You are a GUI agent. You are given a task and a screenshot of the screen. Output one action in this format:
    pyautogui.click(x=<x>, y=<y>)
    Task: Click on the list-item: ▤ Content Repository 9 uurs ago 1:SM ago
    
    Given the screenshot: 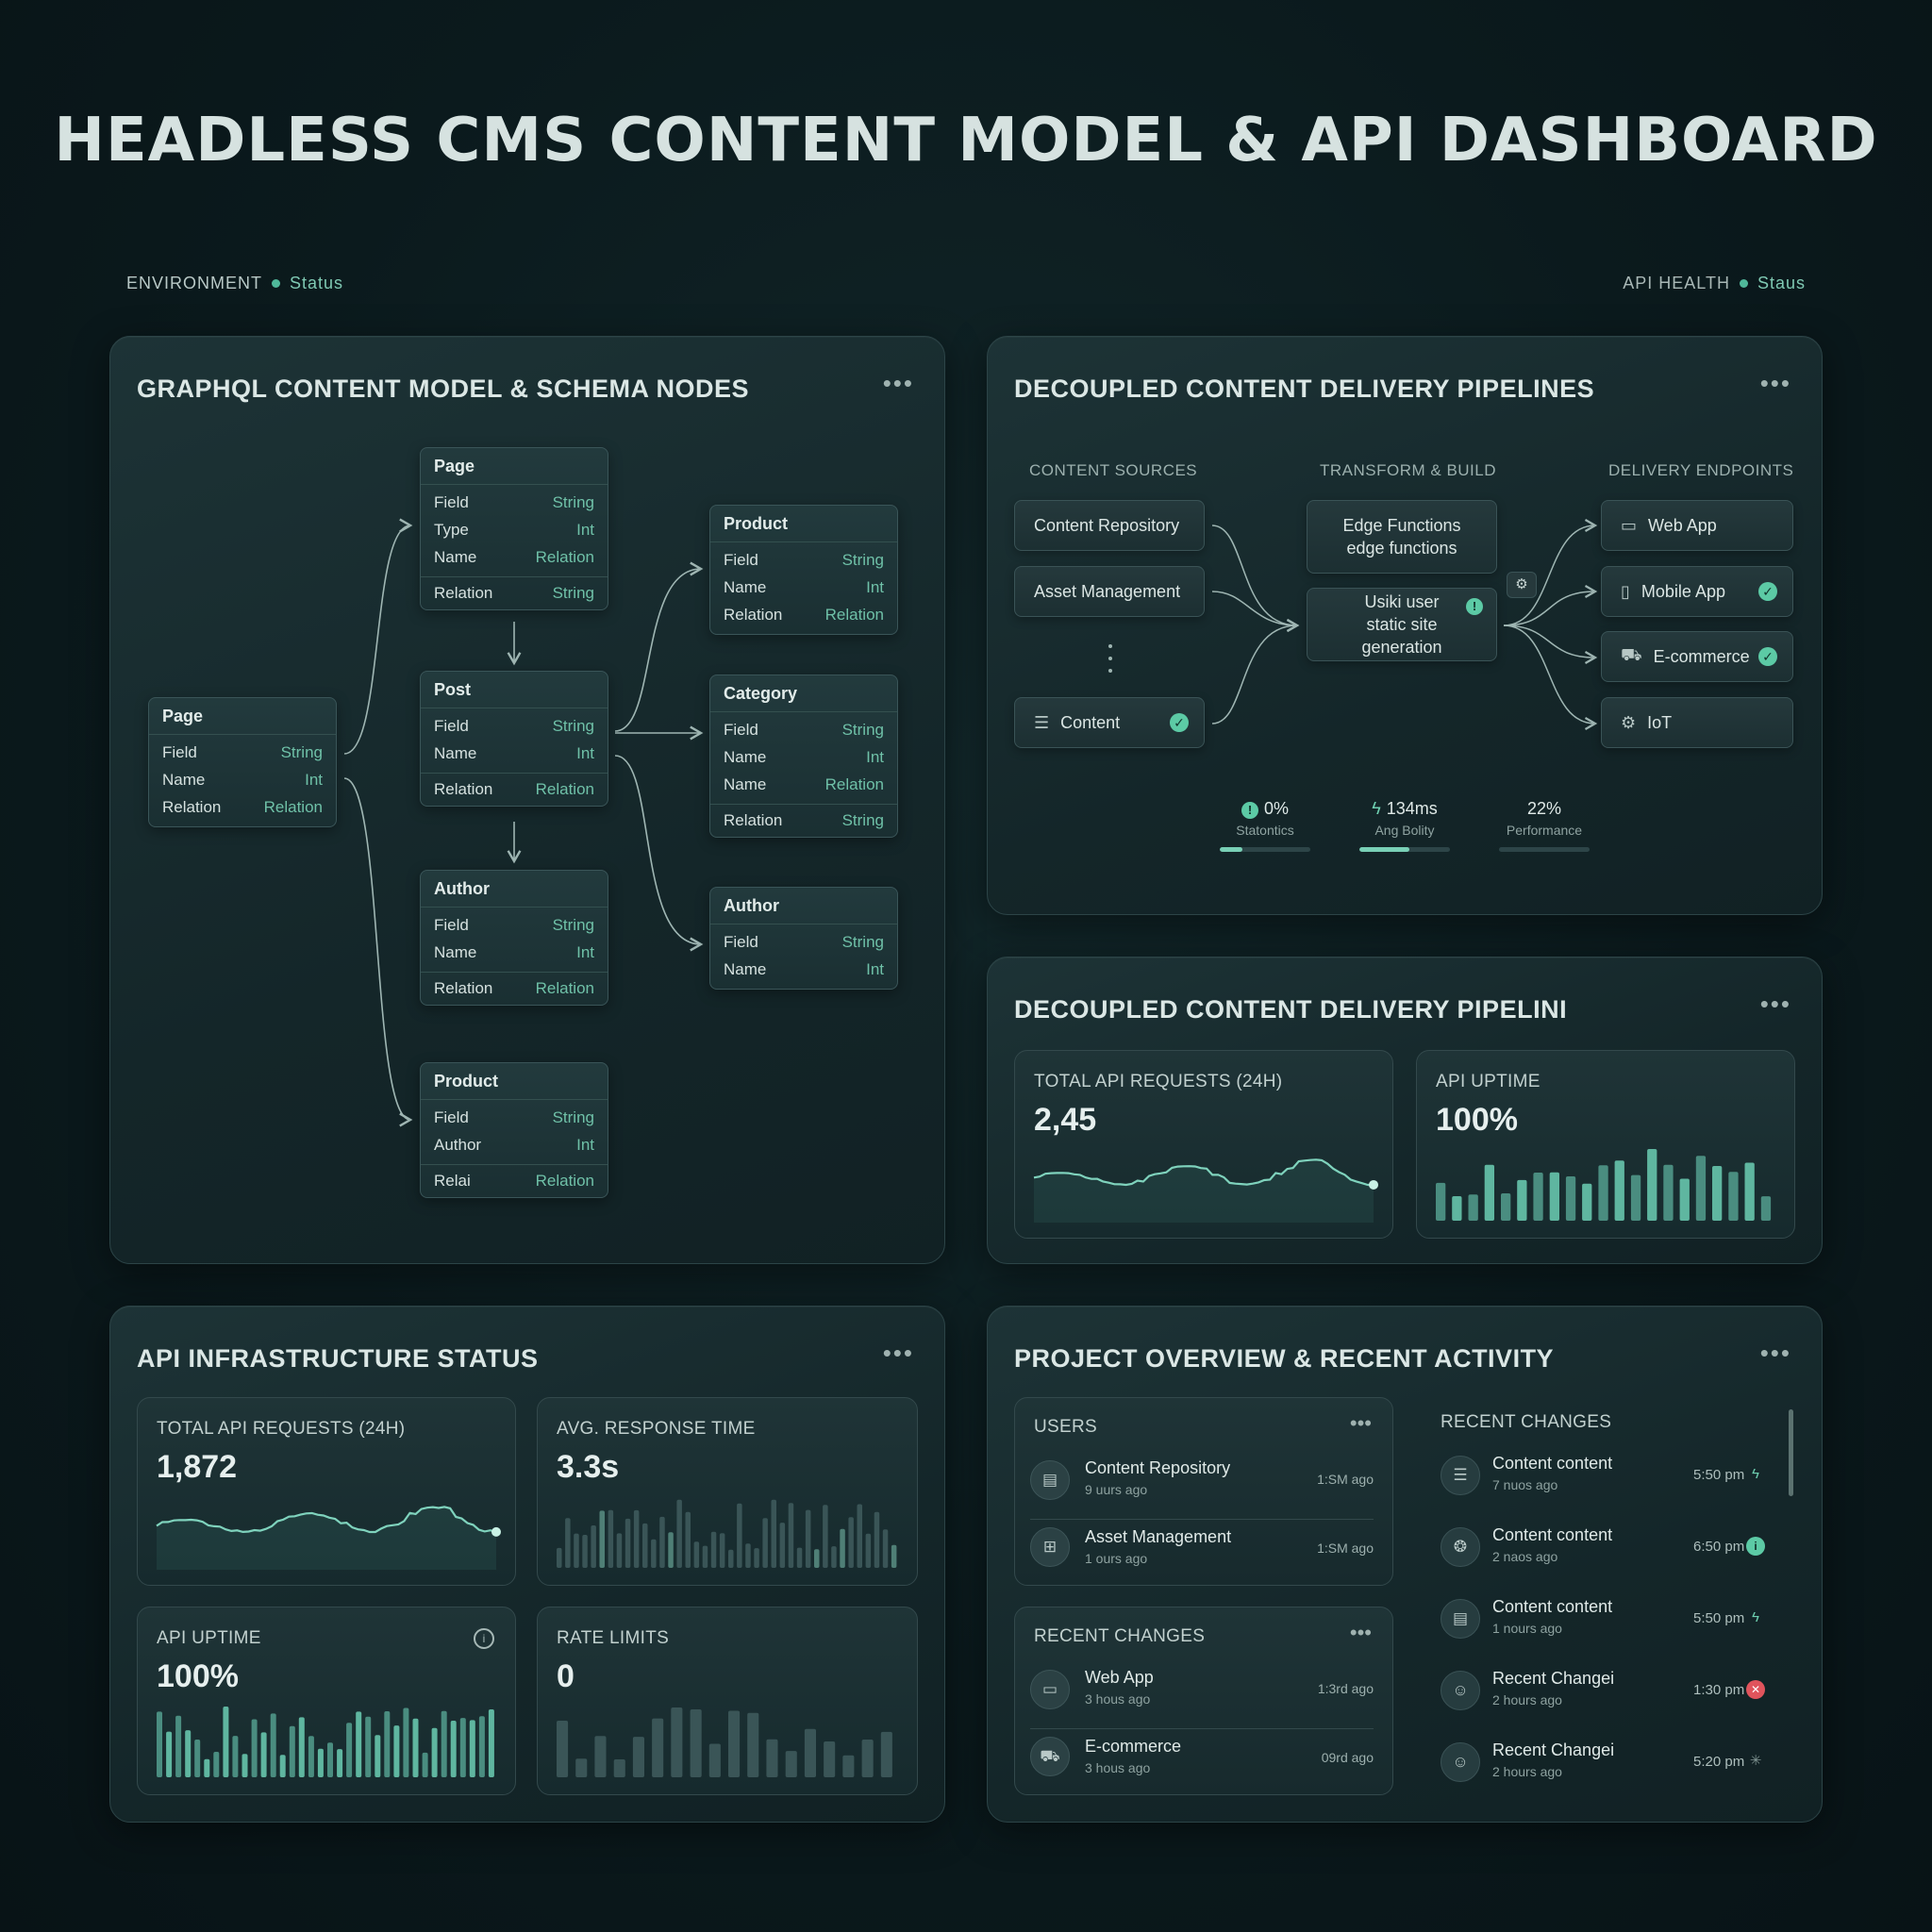 What is the action you would take?
    pyautogui.click(x=1202, y=1481)
    